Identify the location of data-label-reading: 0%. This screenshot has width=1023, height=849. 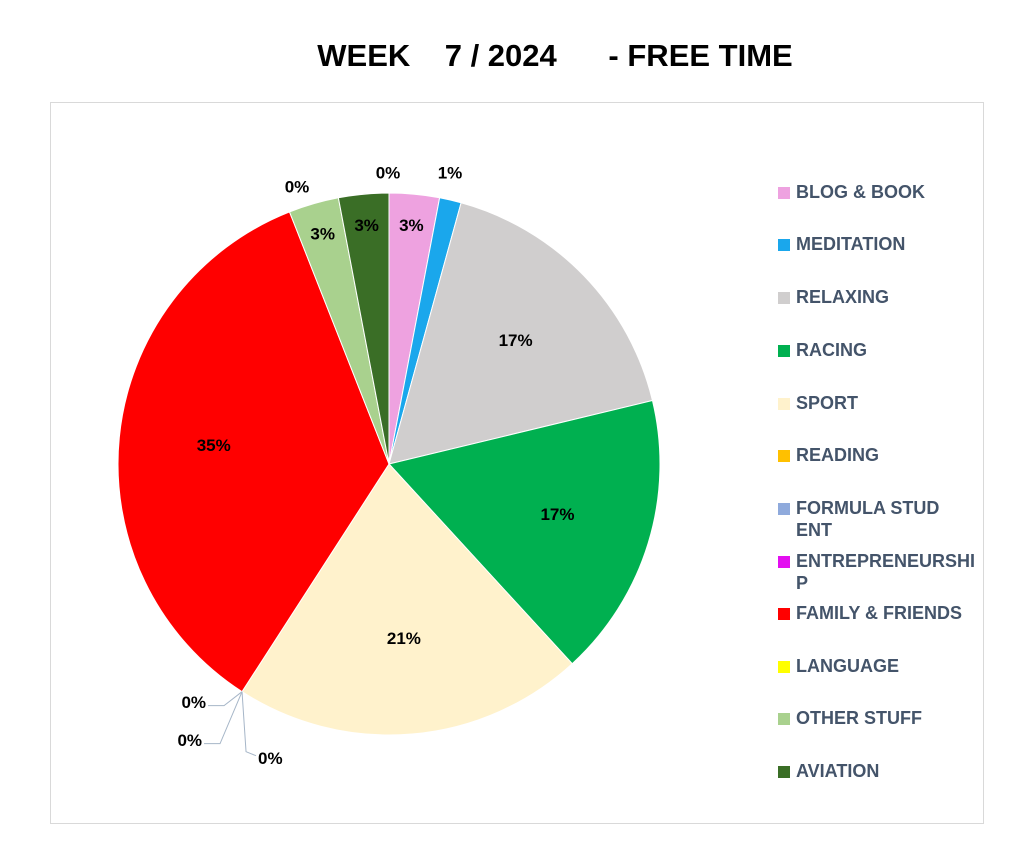
(193, 702).